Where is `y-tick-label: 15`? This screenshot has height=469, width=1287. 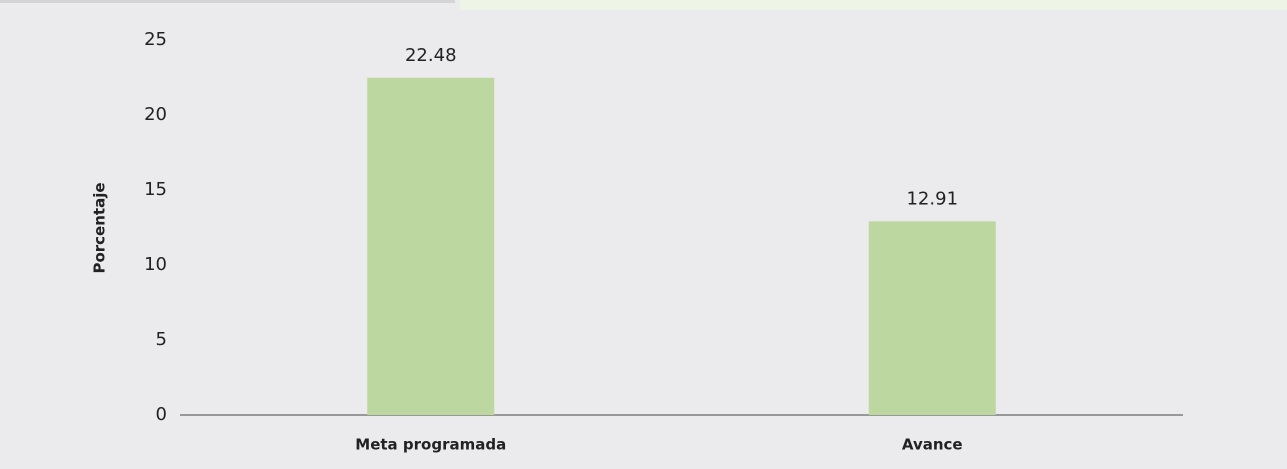 y-tick-label: 15 is located at coordinates (155, 189).